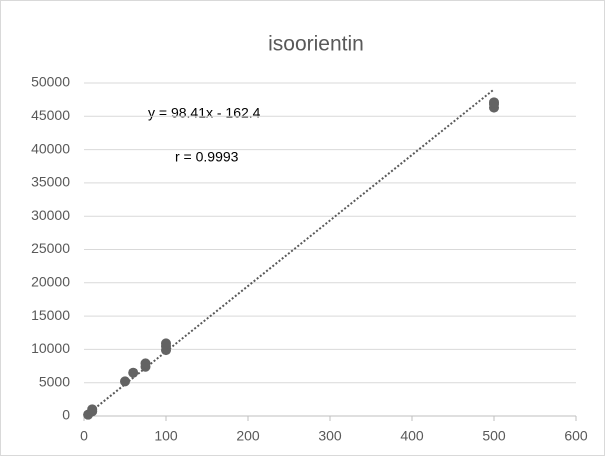  Describe the element at coordinates (494, 436) in the screenshot. I see `x-tick-label: 500` at that location.